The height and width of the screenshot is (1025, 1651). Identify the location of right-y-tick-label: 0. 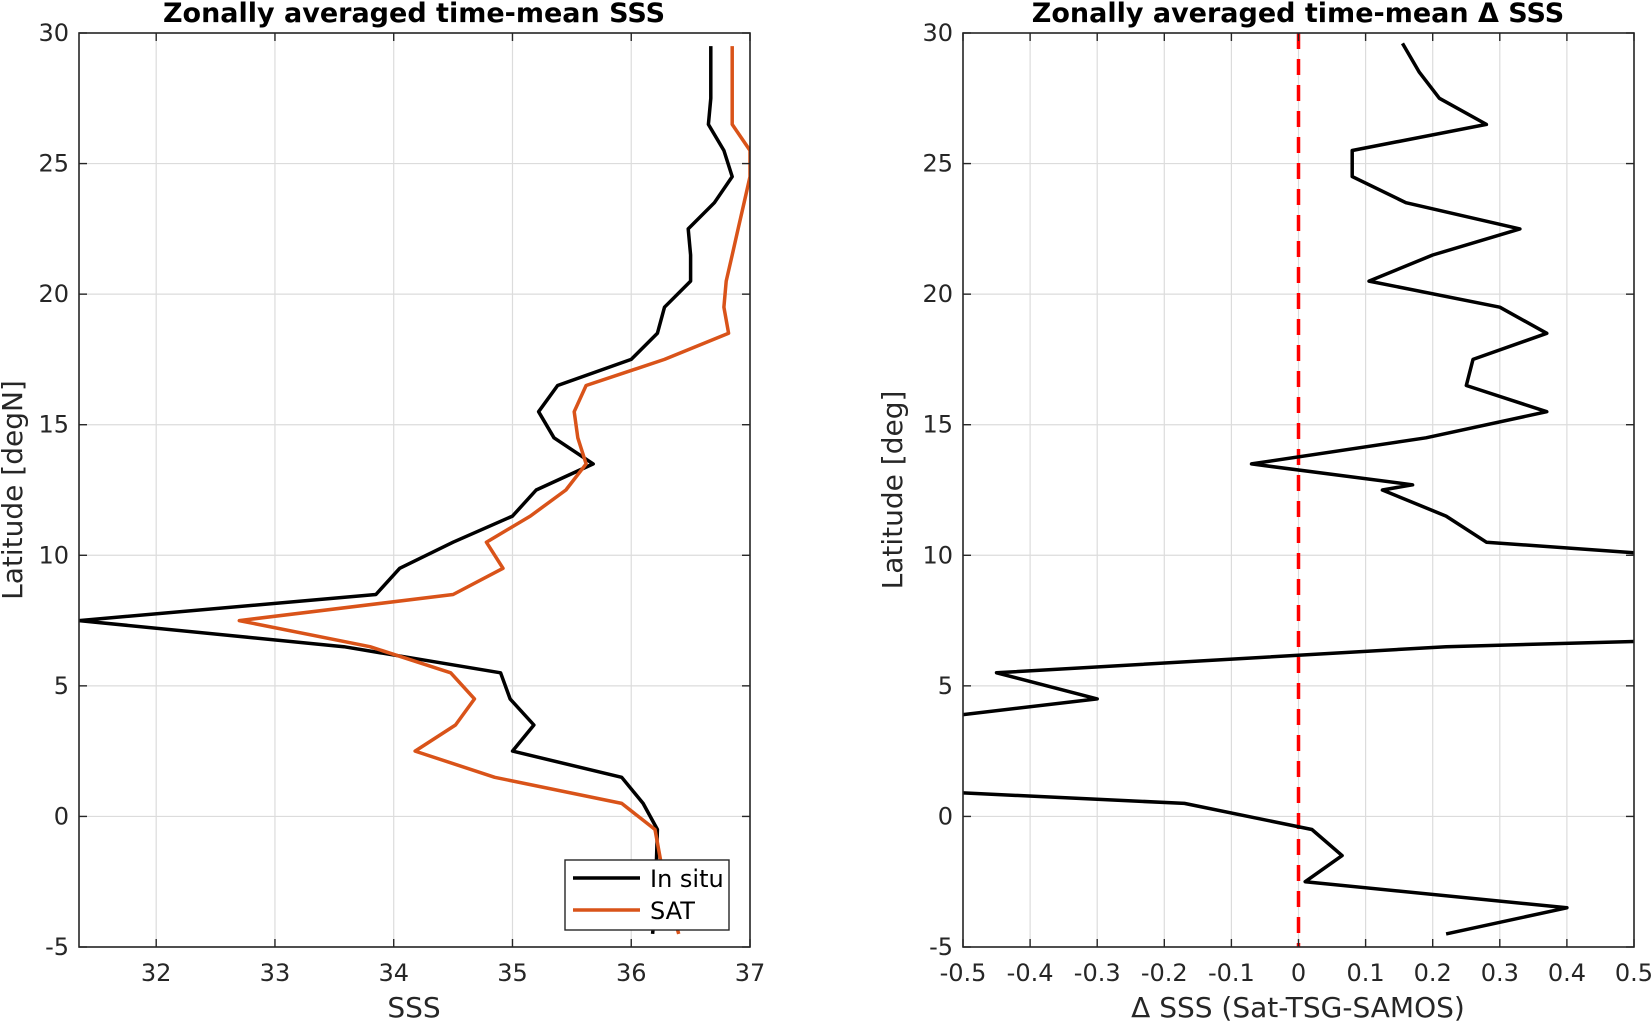
(945, 816).